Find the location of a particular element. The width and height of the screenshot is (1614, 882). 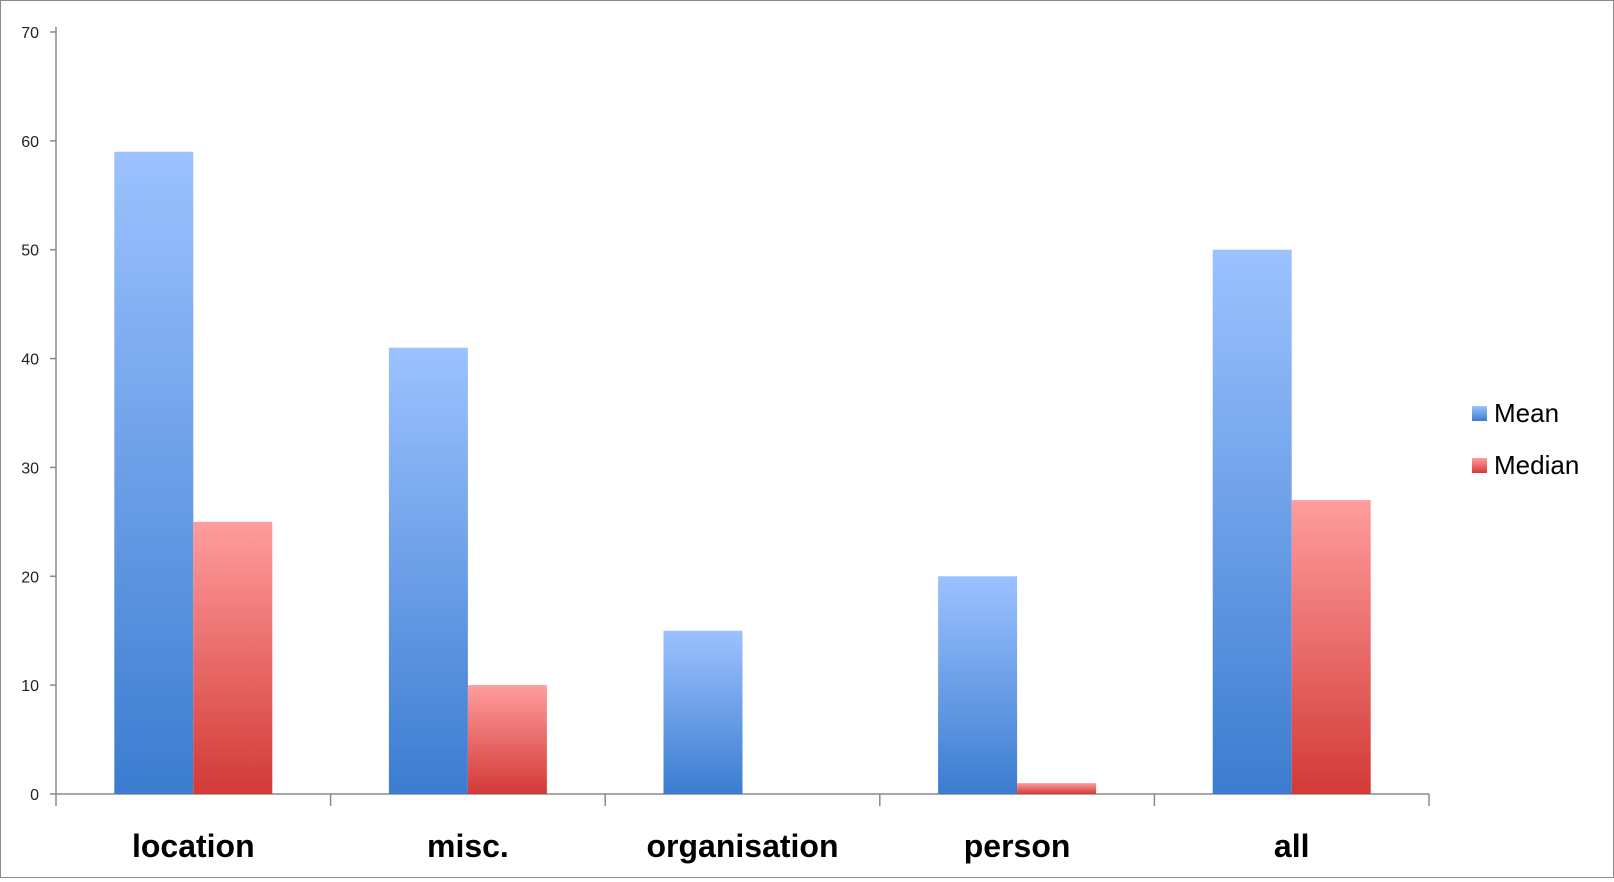

x-category-label: all is located at coordinates (1292, 846).